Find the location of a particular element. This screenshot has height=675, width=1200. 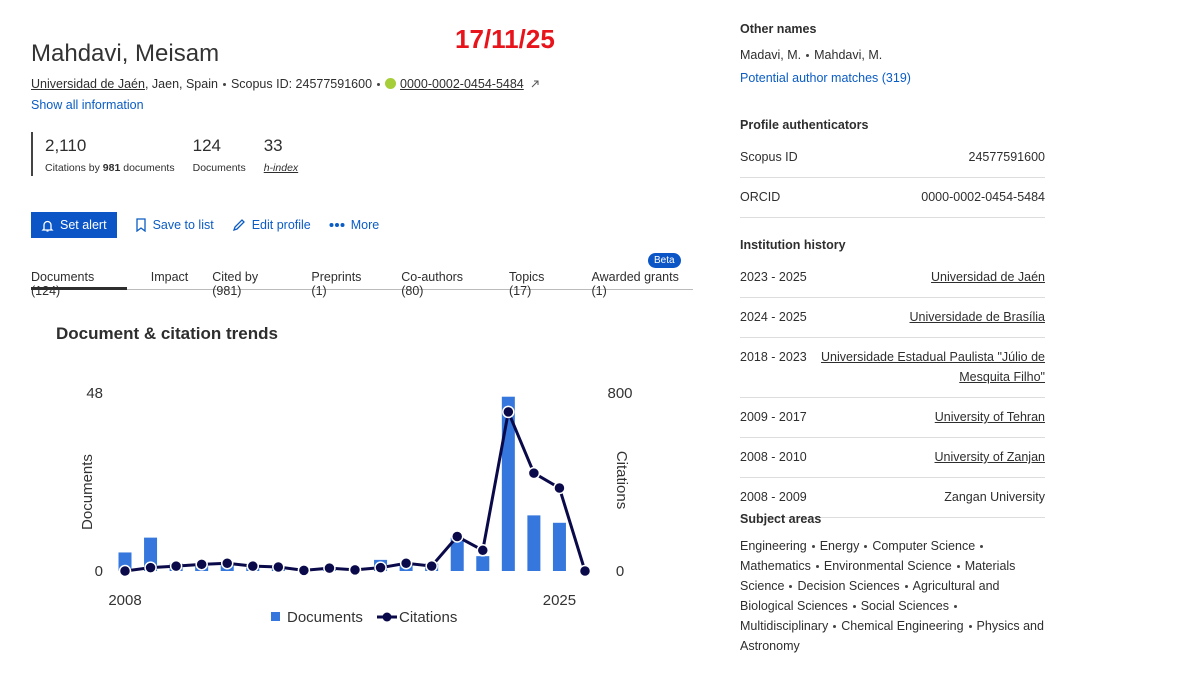

institution-link: University of Tehran is located at coordinates (989, 417).